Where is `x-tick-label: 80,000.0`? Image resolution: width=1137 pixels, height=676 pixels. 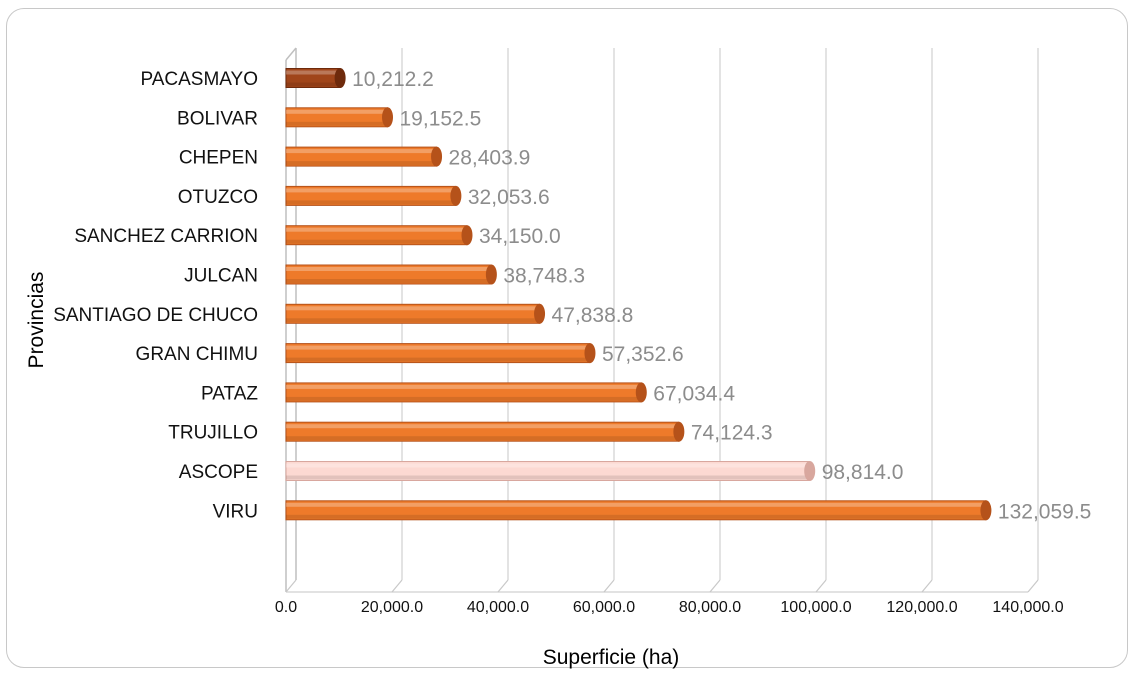
x-tick-label: 80,000.0 is located at coordinates (710, 607).